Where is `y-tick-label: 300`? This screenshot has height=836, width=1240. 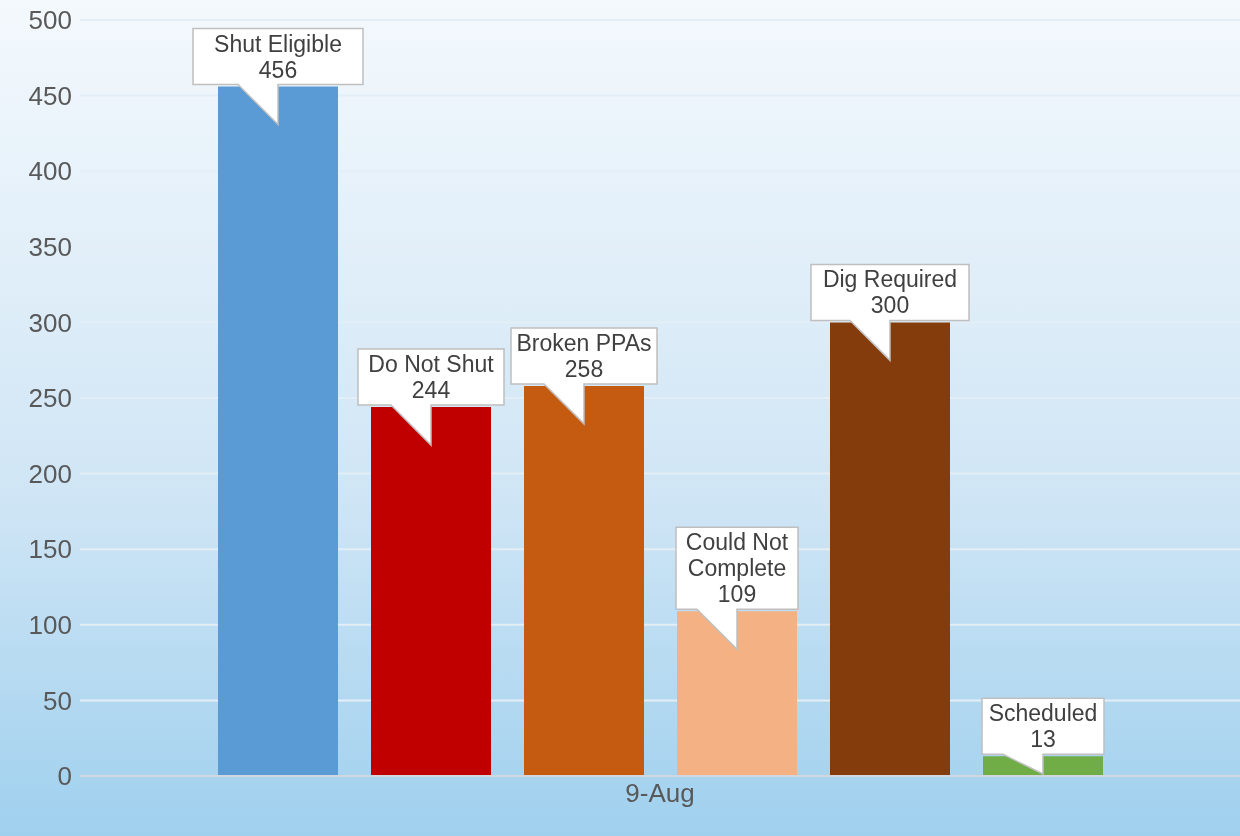 y-tick-label: 300 is located at coordinates (50, 322).